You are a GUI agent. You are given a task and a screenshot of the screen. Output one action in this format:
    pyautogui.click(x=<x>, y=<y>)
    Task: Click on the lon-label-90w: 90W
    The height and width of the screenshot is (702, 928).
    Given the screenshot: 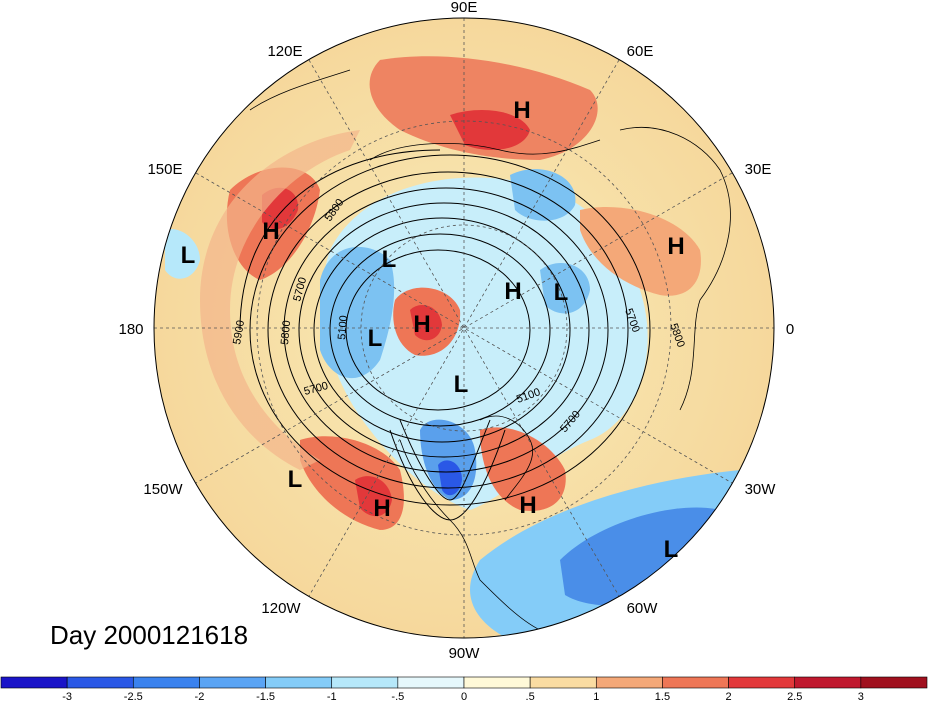 What is the action you would take?
    pyautogui.click(x=465, y=653)
    